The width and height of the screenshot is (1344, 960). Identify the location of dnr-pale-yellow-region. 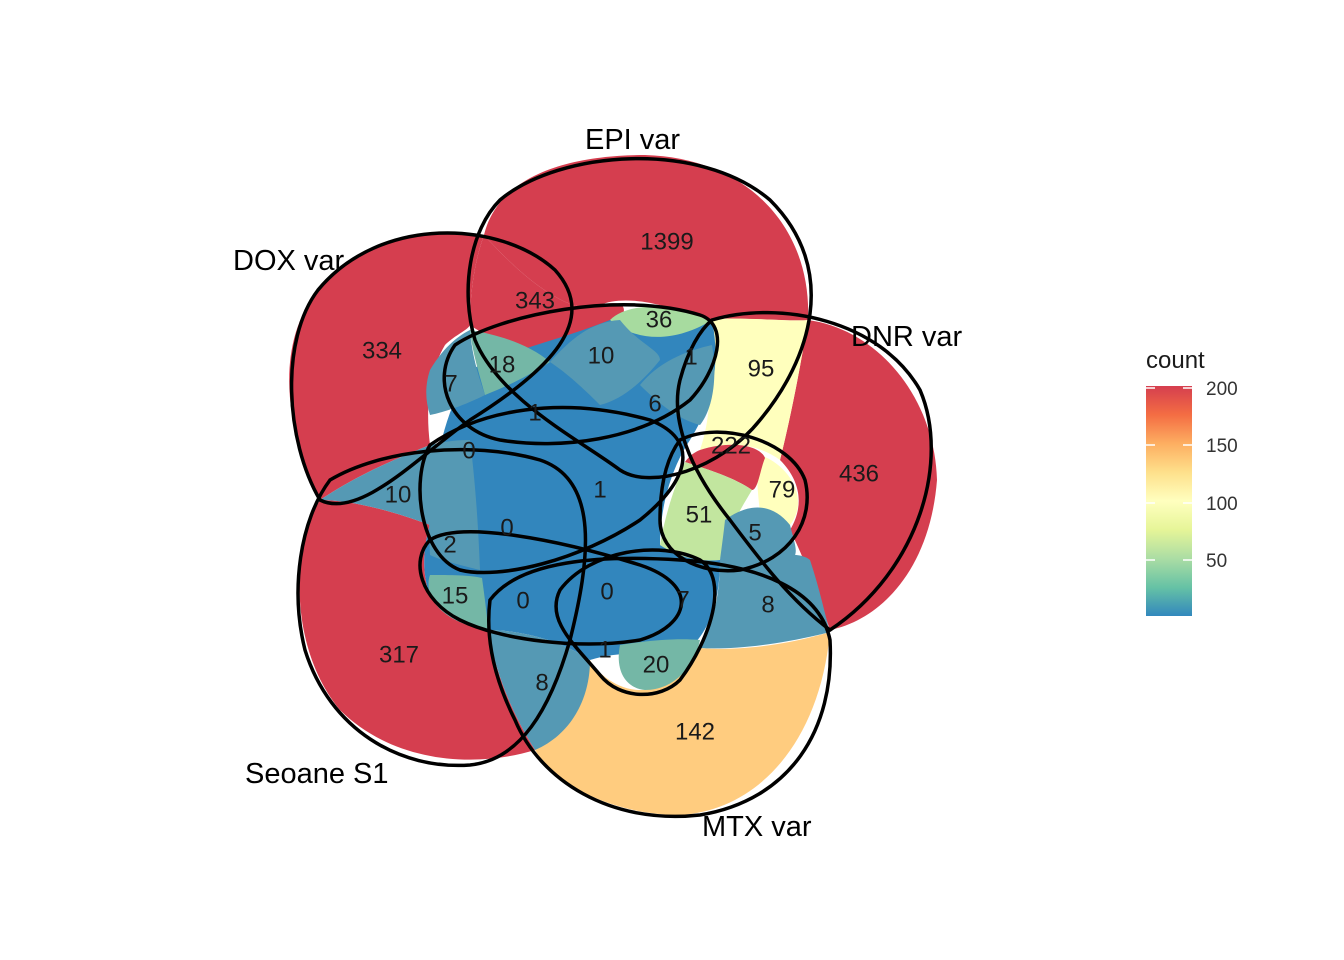
(754, 389).